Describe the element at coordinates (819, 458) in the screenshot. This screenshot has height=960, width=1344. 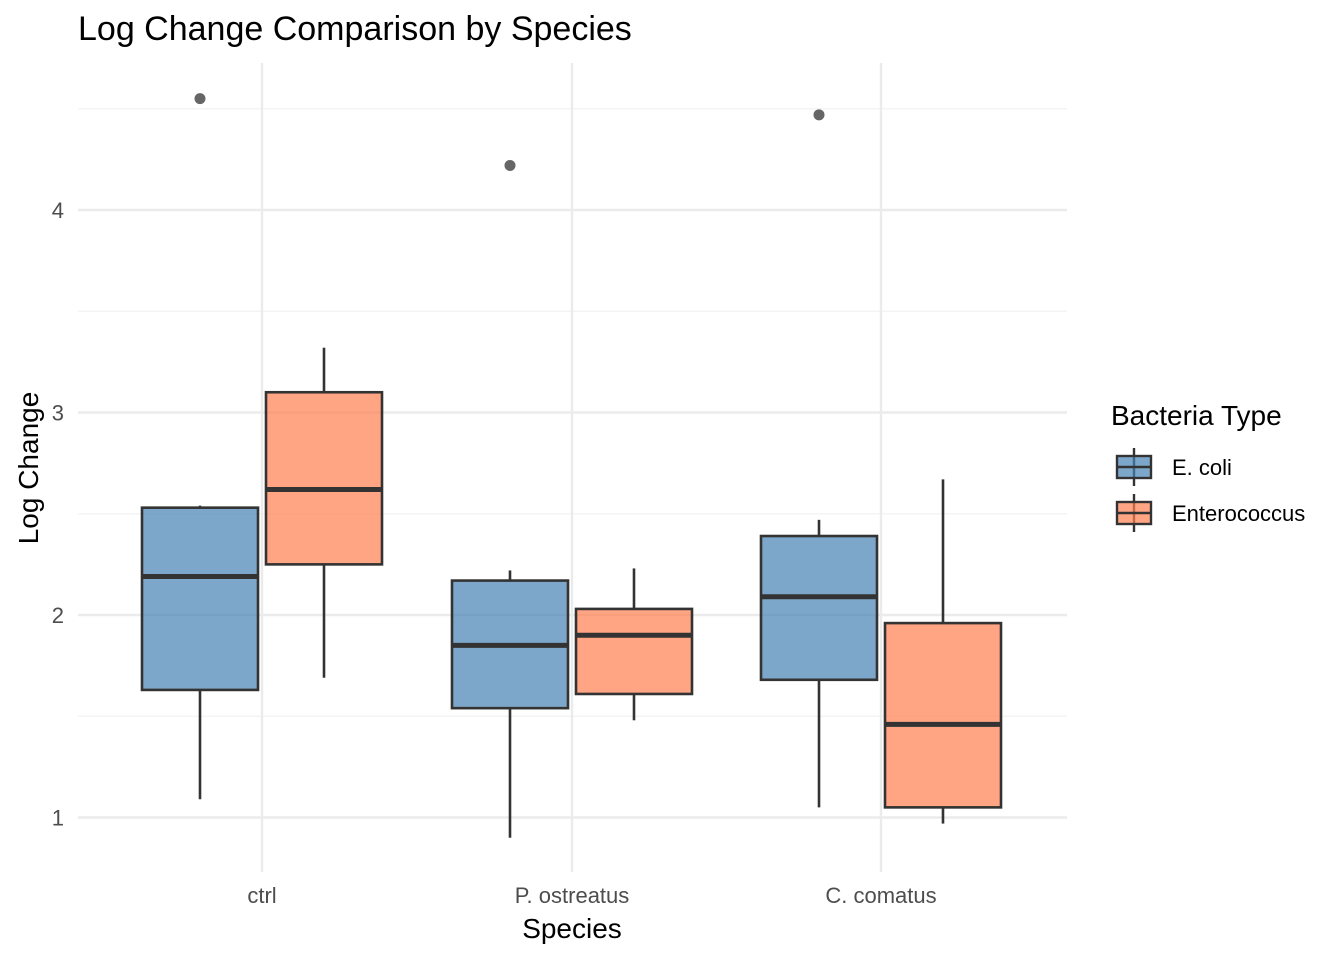
I see `box-e-coli-c-comatus` at that location.